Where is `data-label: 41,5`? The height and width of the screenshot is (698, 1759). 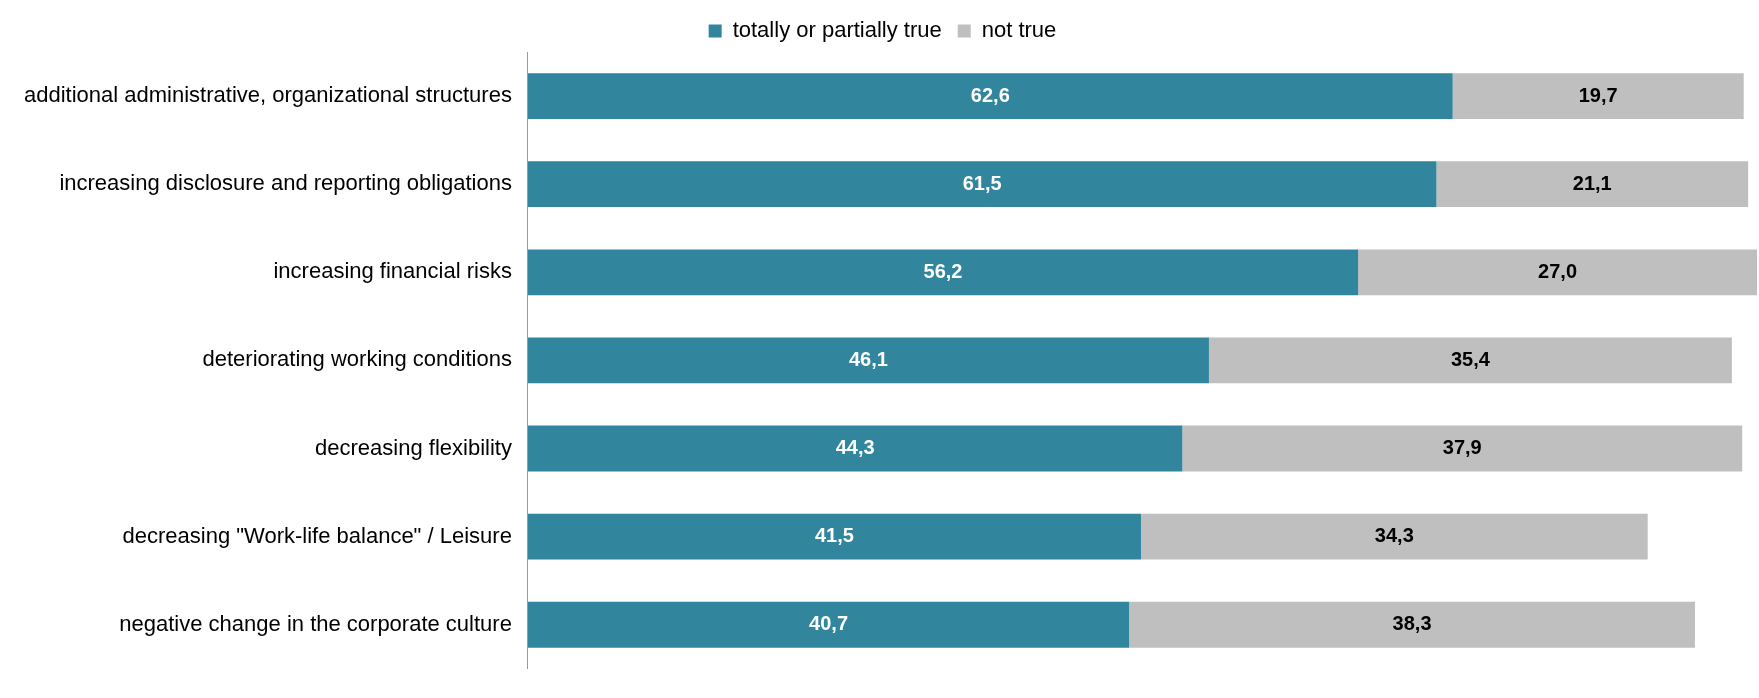
data-label: 41,5 is located at coordinates (834, 535).